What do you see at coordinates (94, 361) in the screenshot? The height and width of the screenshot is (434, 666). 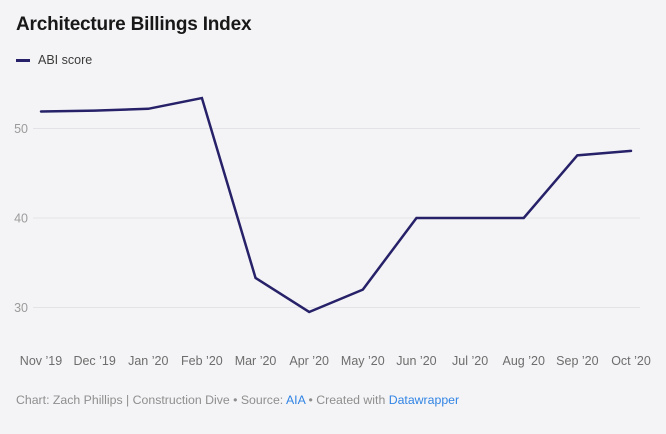 I see `x-tick-label: Dec ’19` at bounding box center [94, 361].